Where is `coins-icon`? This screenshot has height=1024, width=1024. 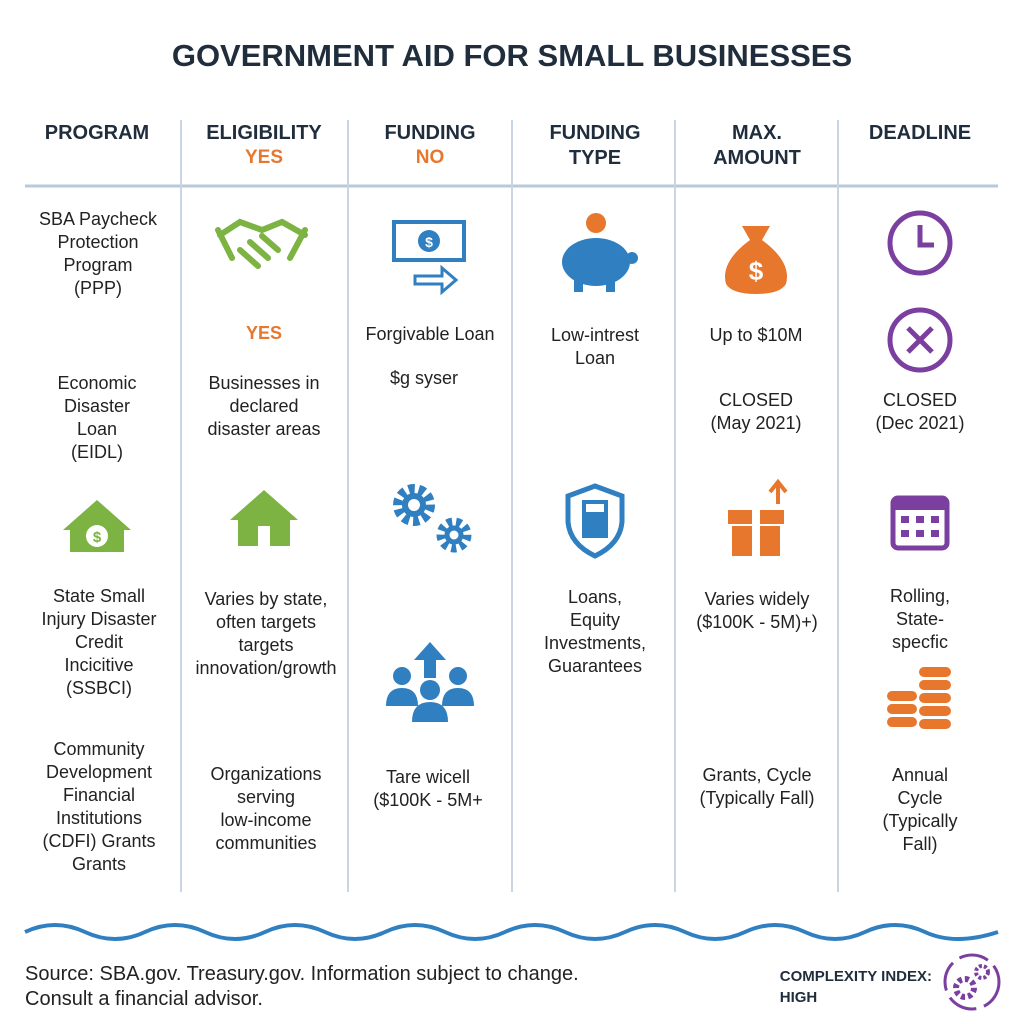 coins-icon is located at coordinates (919, 698).